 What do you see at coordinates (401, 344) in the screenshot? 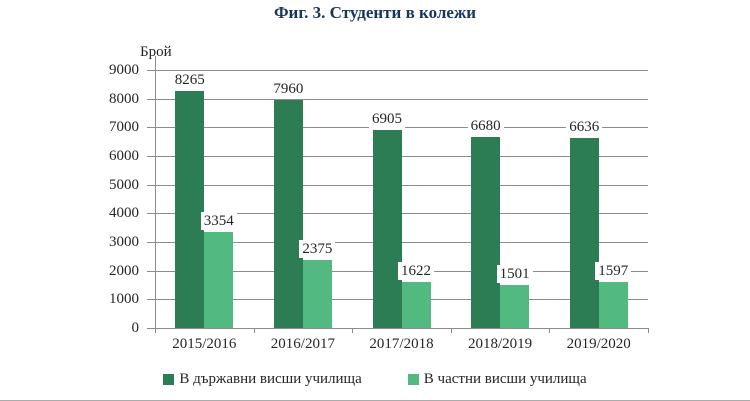
I see `x-category-label: 2017/2018` at bounding box center [401, 344].